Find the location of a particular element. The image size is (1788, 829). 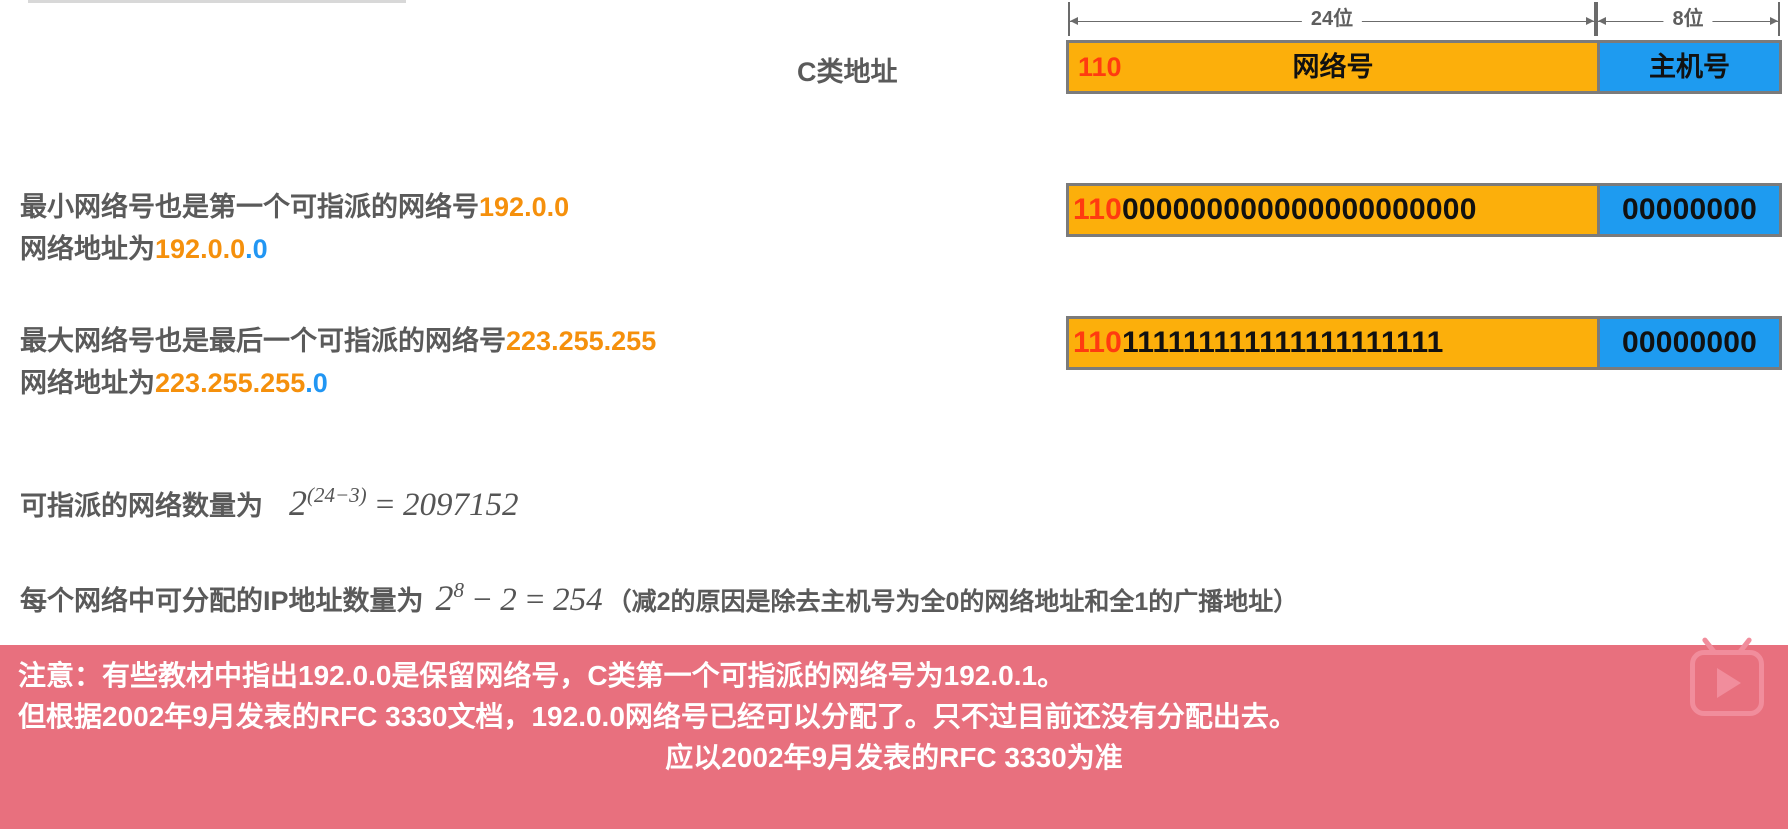

max-network-line-2: 网络地址为223.255.255.0 is located at coordinates (174, 383).